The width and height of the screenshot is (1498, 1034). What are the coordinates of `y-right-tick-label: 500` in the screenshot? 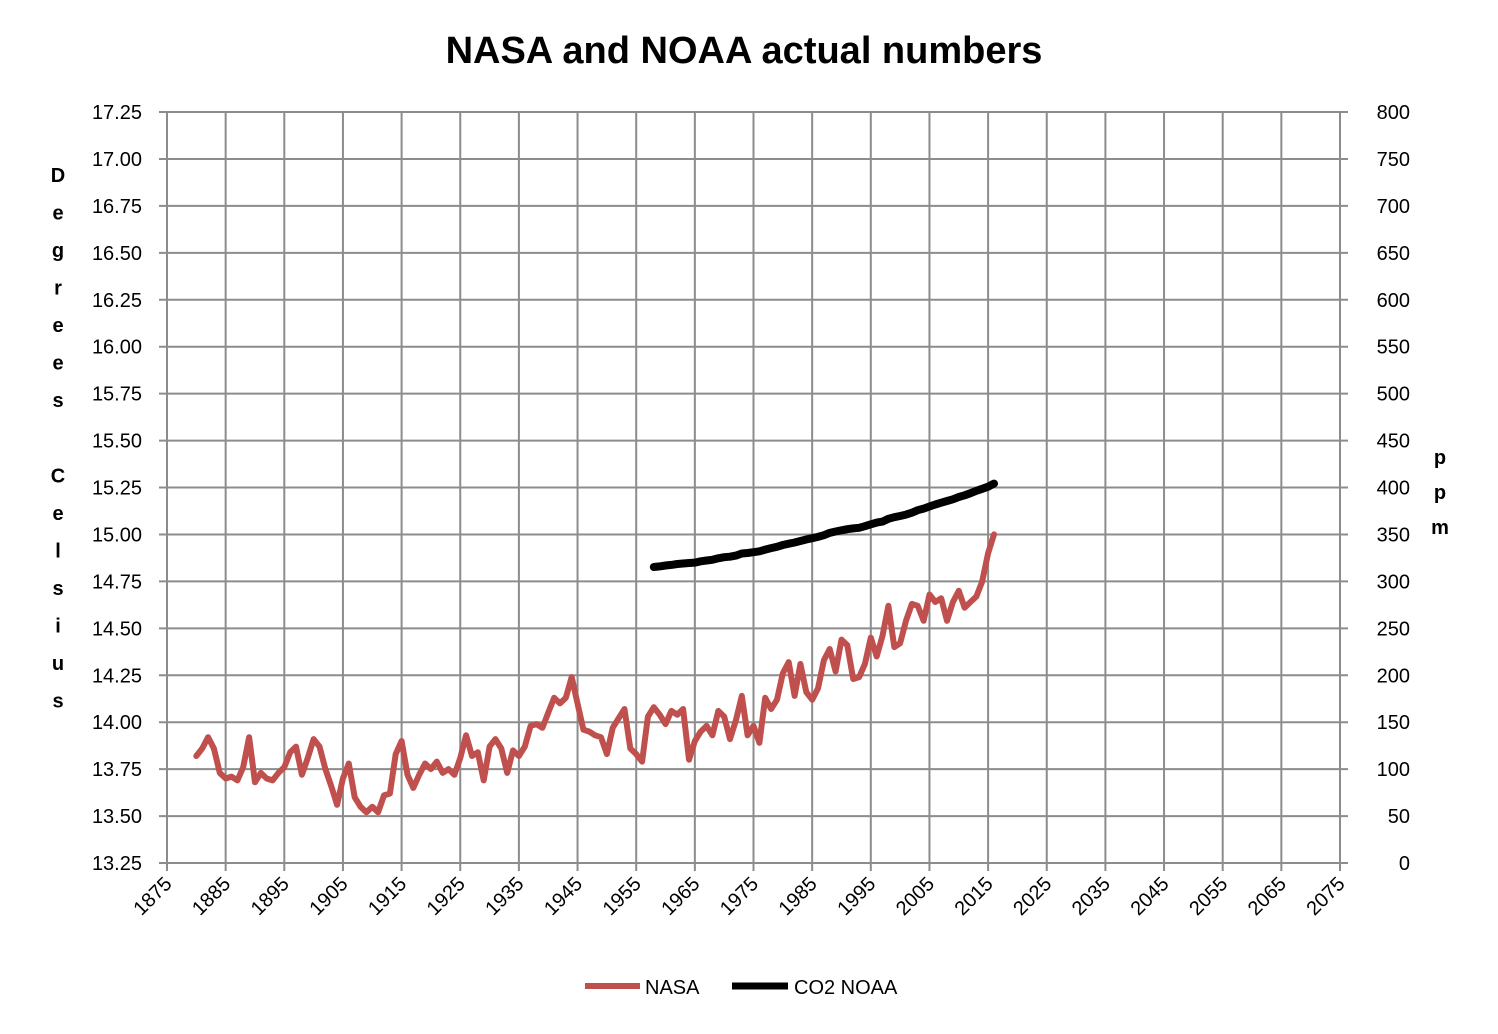 It's located at (1393, 395).